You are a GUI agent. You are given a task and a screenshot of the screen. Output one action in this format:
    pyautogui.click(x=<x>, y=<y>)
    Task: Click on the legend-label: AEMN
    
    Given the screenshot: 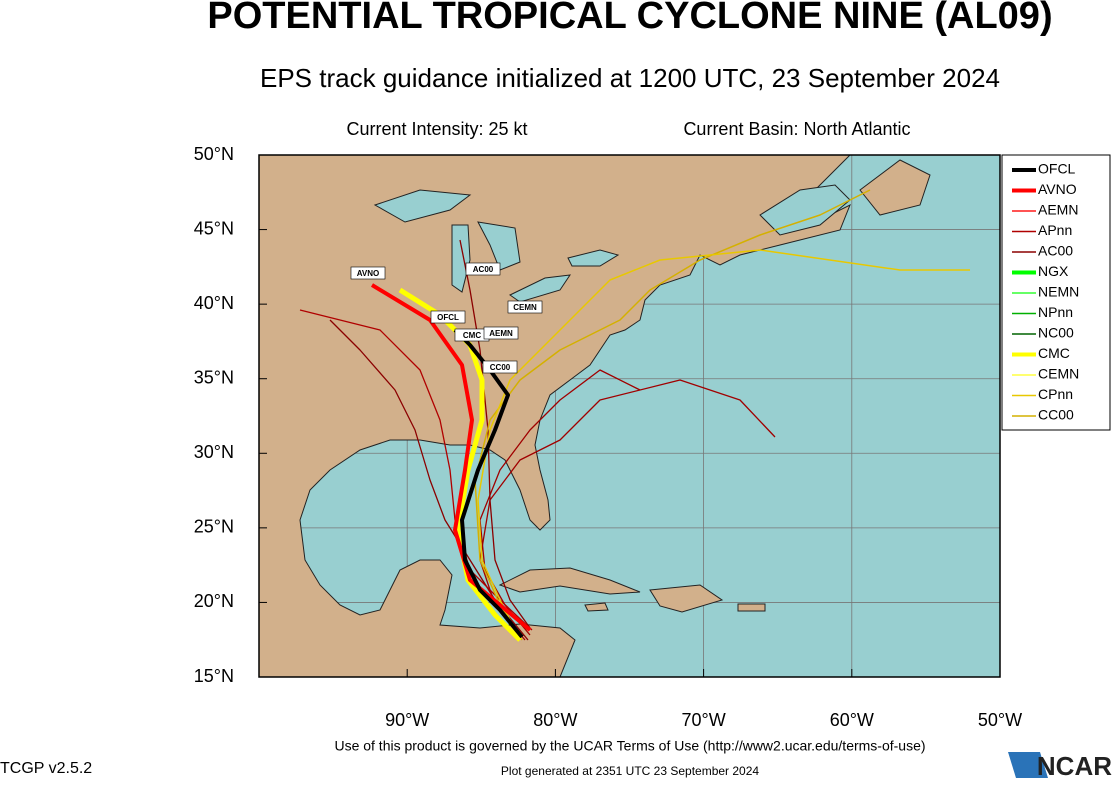 What is the action you would take?
    pyautogui.click(x=1058, y=210)
    